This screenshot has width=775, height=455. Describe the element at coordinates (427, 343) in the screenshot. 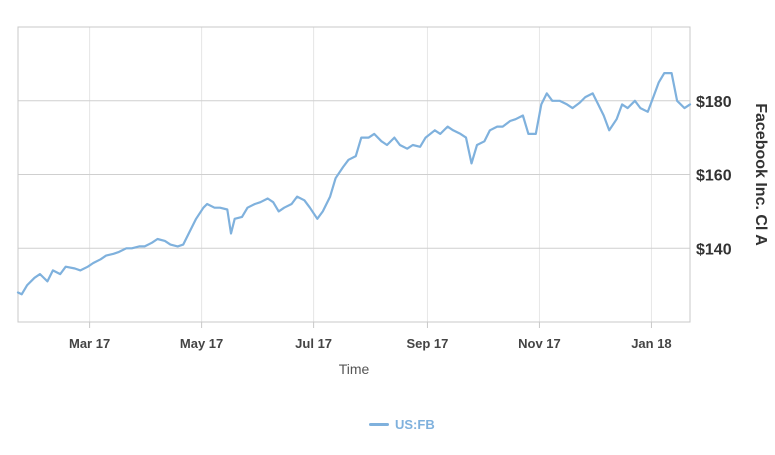

I see `x-tick-label: Sep 17` at that location.